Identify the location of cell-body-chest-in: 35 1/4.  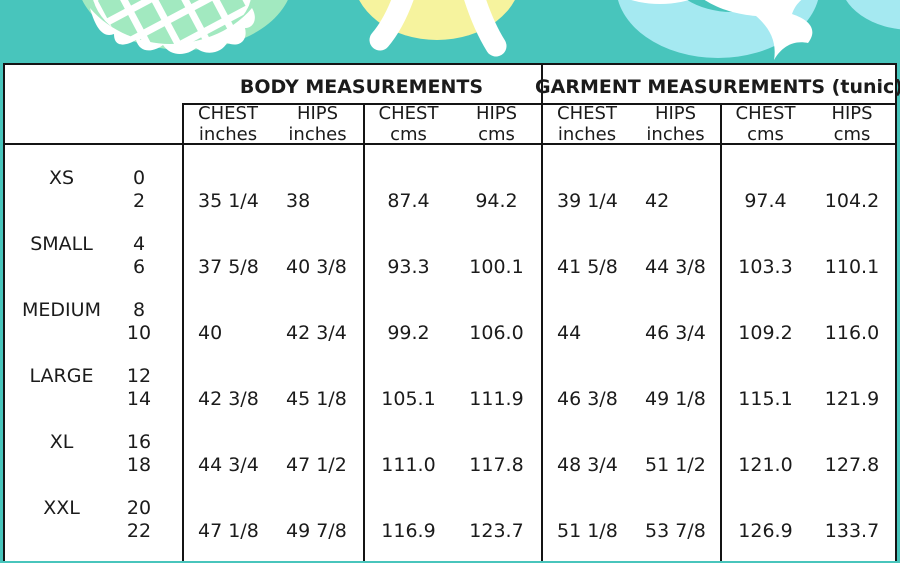
(227, 178).